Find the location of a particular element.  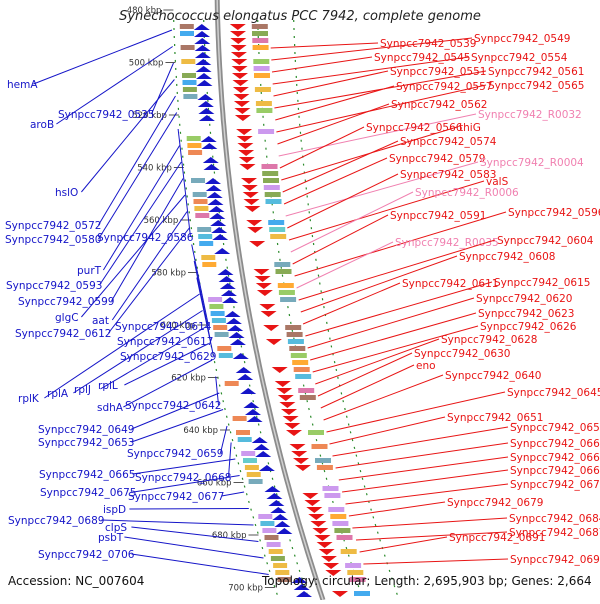

right-gene-label: Synpcc7942_0604 is located at coordinates (545, 241).